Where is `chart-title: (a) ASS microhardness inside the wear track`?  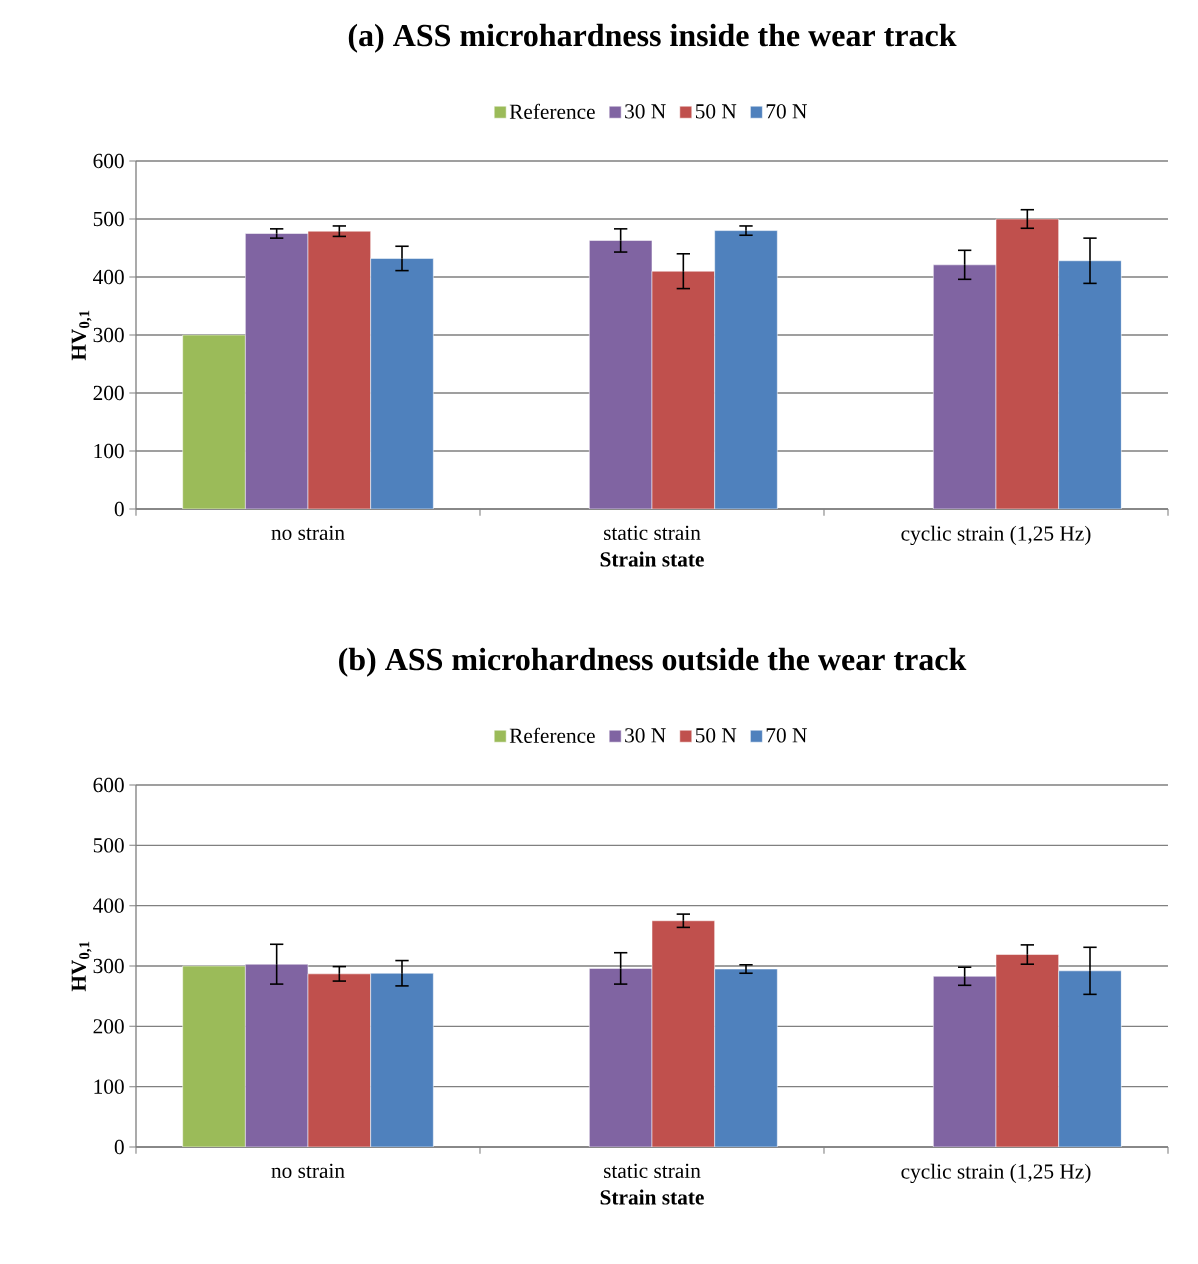
chart-title: (a) ASS microhardness inside the wear track is located at coordinates (652, 38).